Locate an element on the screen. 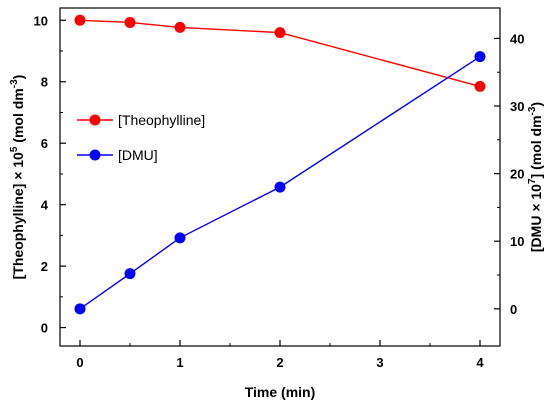  x-axis-ticks: 0 1 2 3 4 is located at coordinates (280, 355).